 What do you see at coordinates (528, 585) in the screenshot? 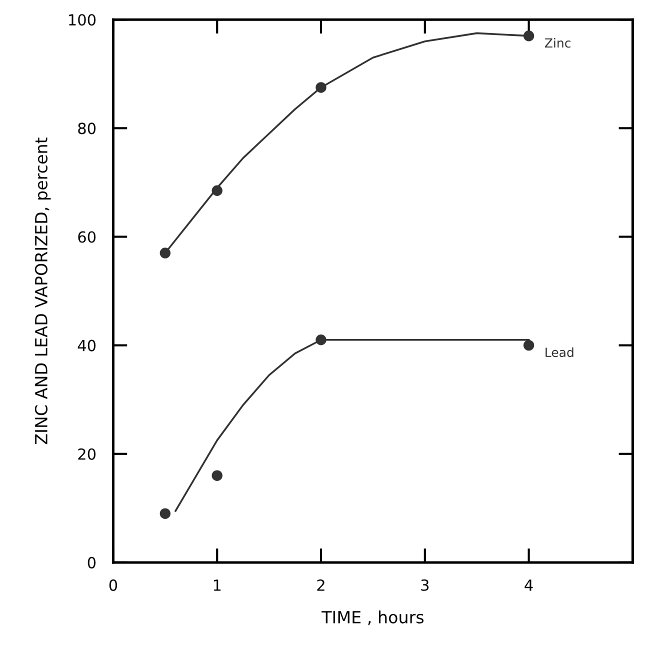
I see `x-tick-label: 4` at bounding box center [528, 585].